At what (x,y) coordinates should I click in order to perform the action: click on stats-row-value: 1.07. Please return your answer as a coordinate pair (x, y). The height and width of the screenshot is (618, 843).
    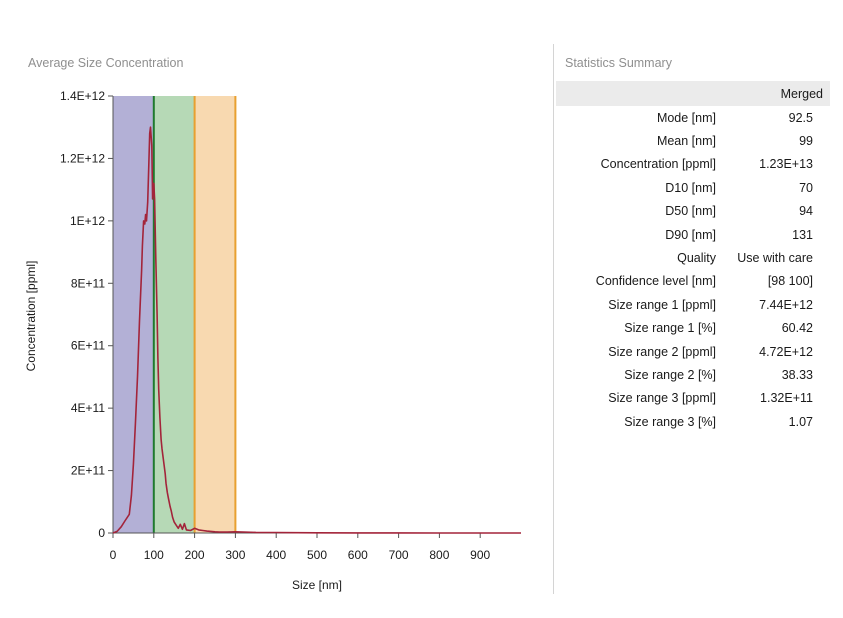
    Looking at the image, I should click on (800, 421).